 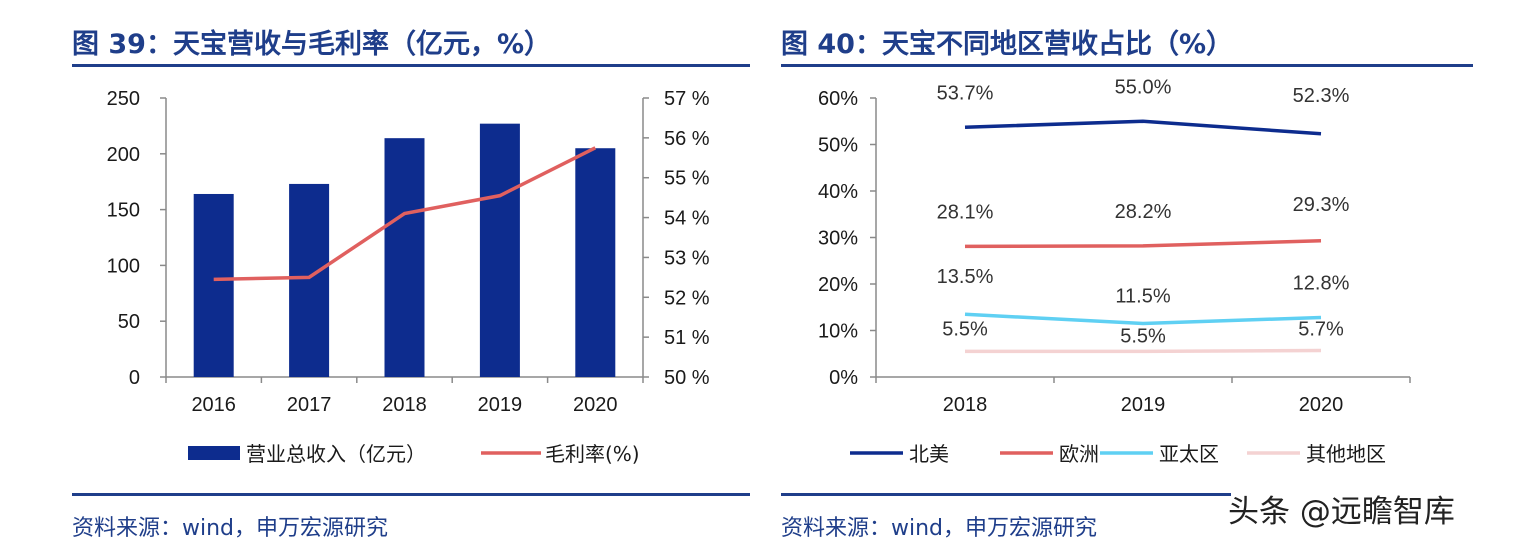 I want to click on left-y-tick-label: 0, so click(x=134, y=378).